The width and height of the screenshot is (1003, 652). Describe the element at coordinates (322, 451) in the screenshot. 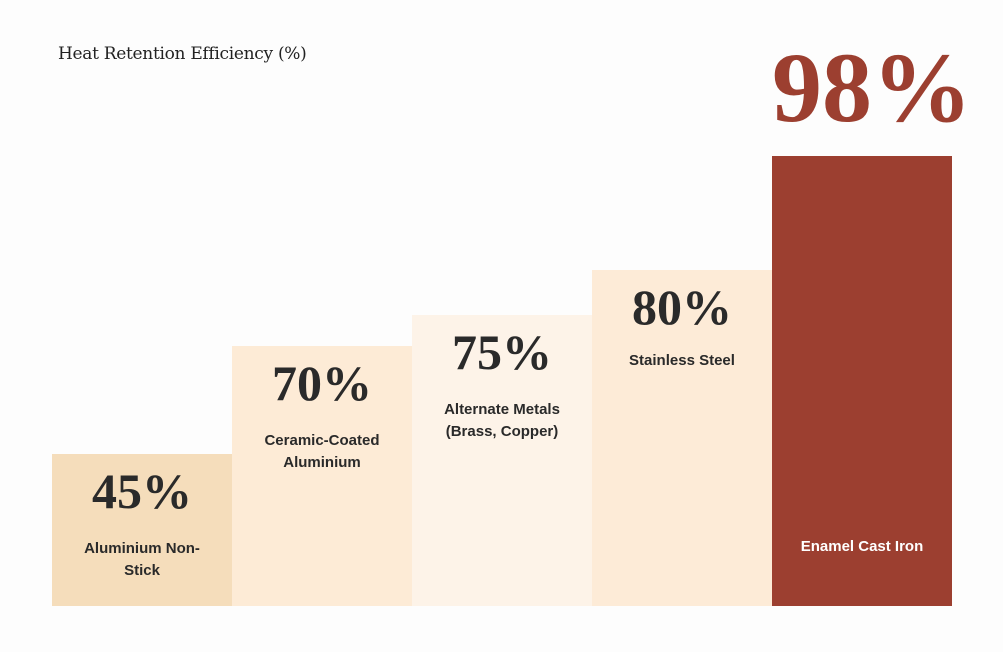

I see `bar-category-label: Ceramic-Coated Aluminium` at that location.